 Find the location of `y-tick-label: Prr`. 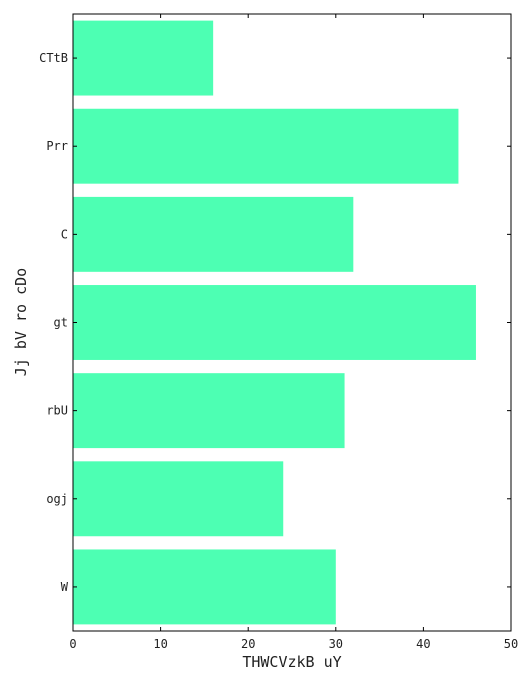

y-tick-label: Prr is located at coordinates (57, 146).